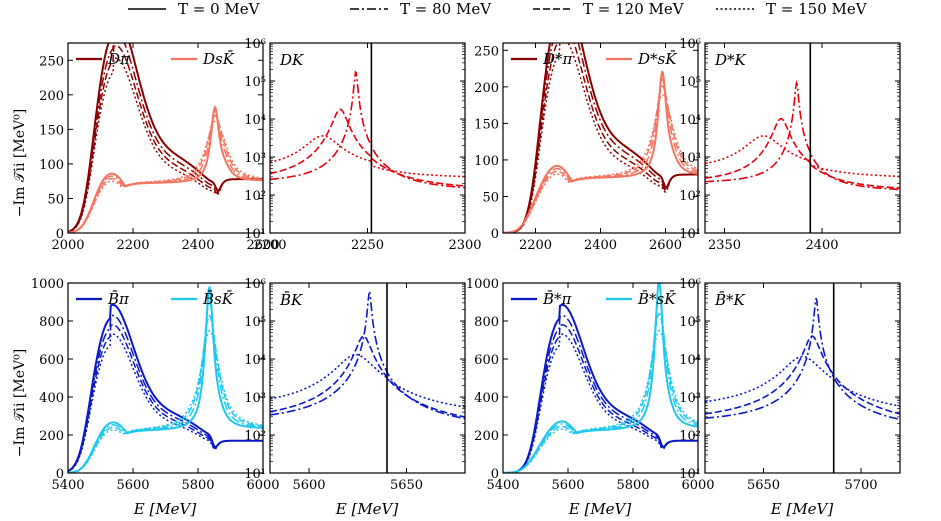 The image size is (941, 521). Describe the element at coordinates (118, 299) in the screenshot. I see `panel-legend-label: B̄π` at that location.